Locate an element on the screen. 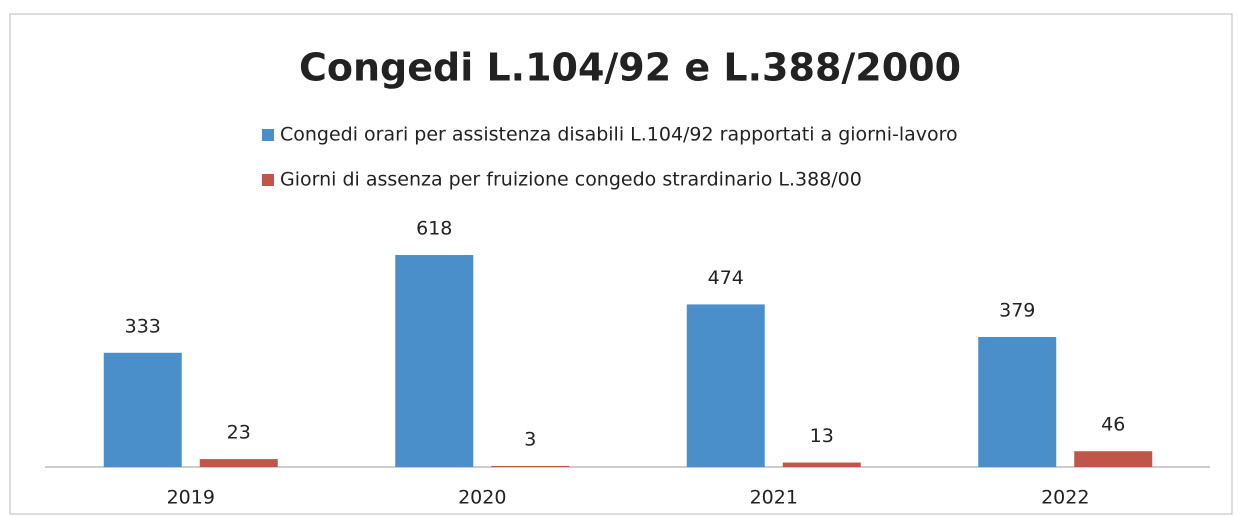 This screenshot has width=1238, height=516. data-label: 23 is located at coordinates (239, 433).